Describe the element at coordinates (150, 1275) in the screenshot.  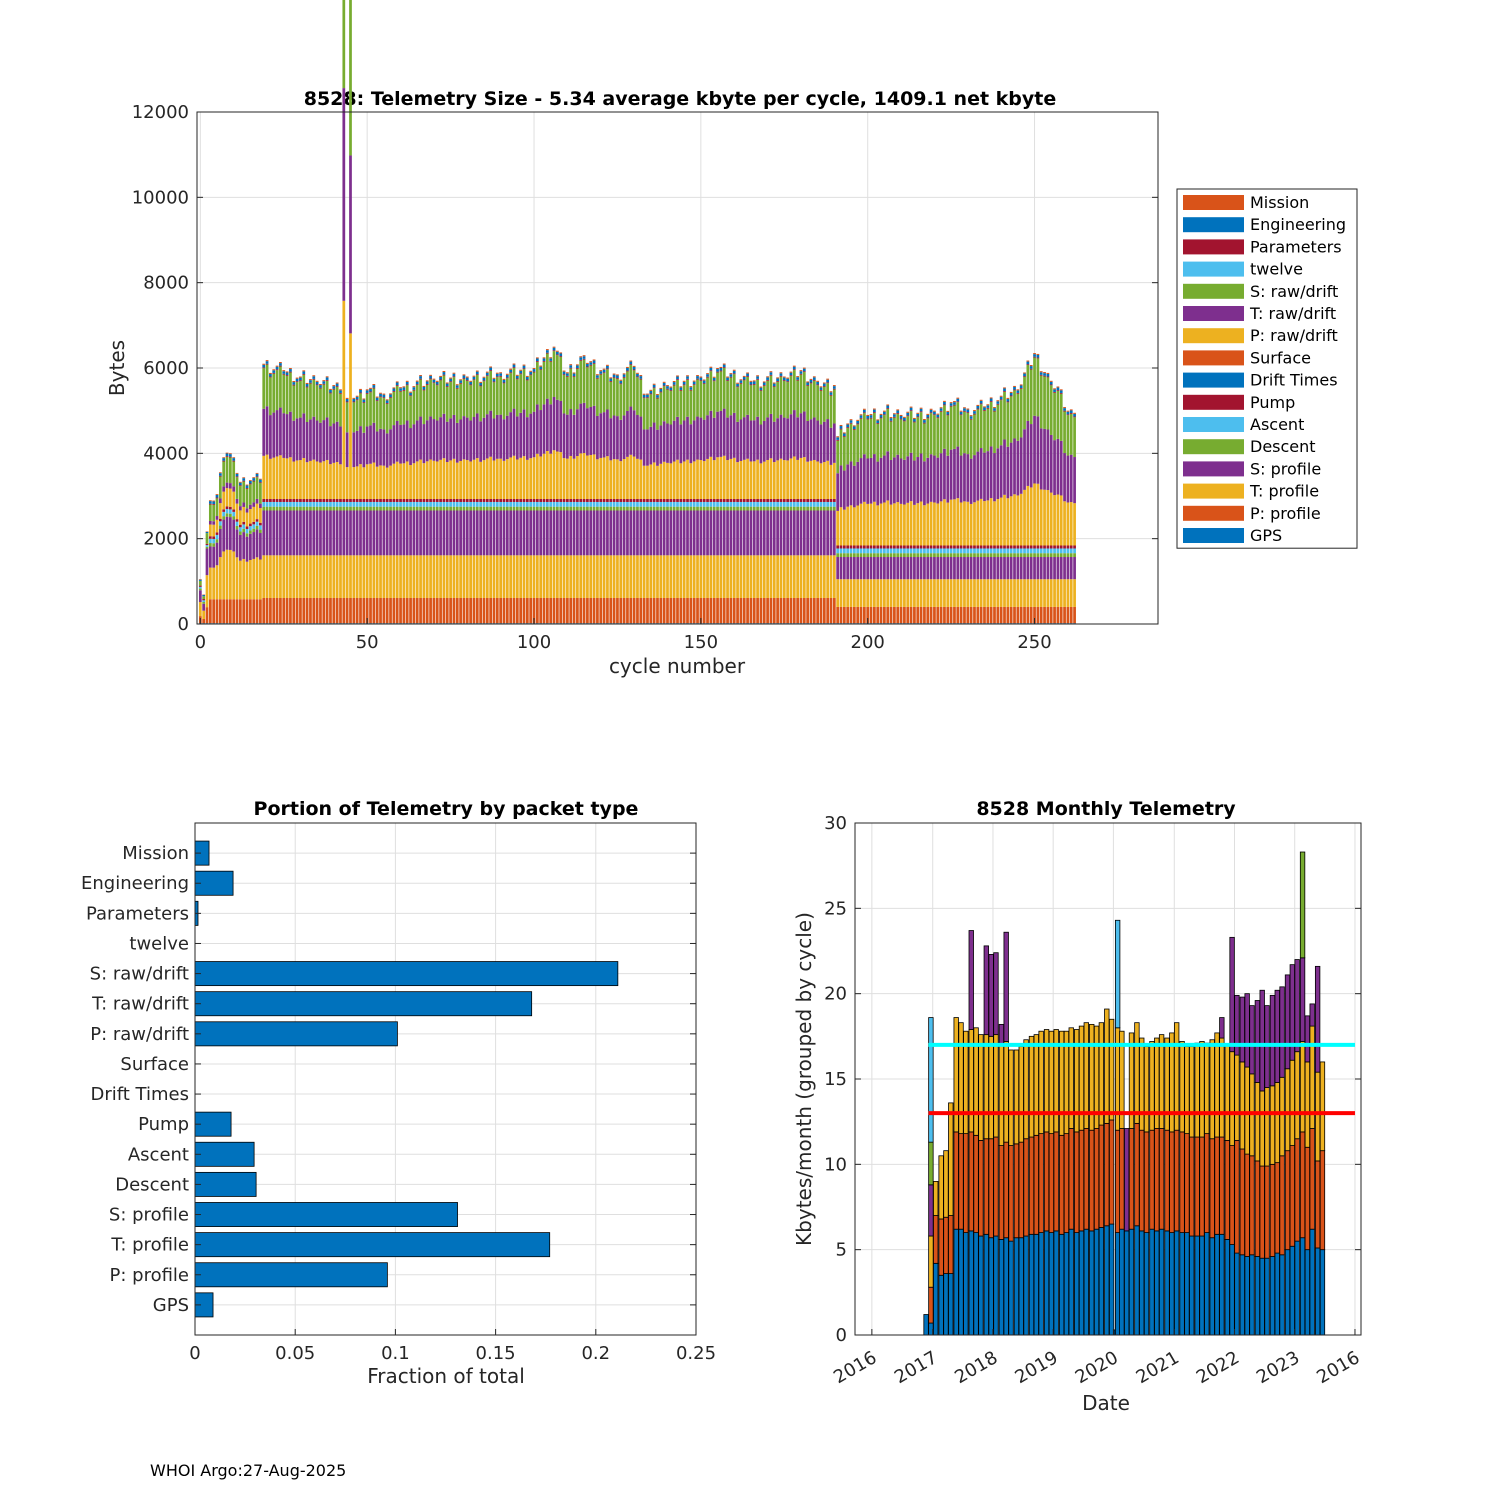
I see `portion-category-label: P: profile` at that location.